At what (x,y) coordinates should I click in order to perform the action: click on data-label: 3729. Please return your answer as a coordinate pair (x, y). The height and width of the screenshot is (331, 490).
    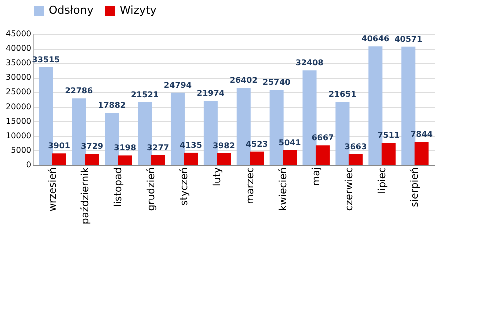
    Looking at the image, I should click on (92, 147).